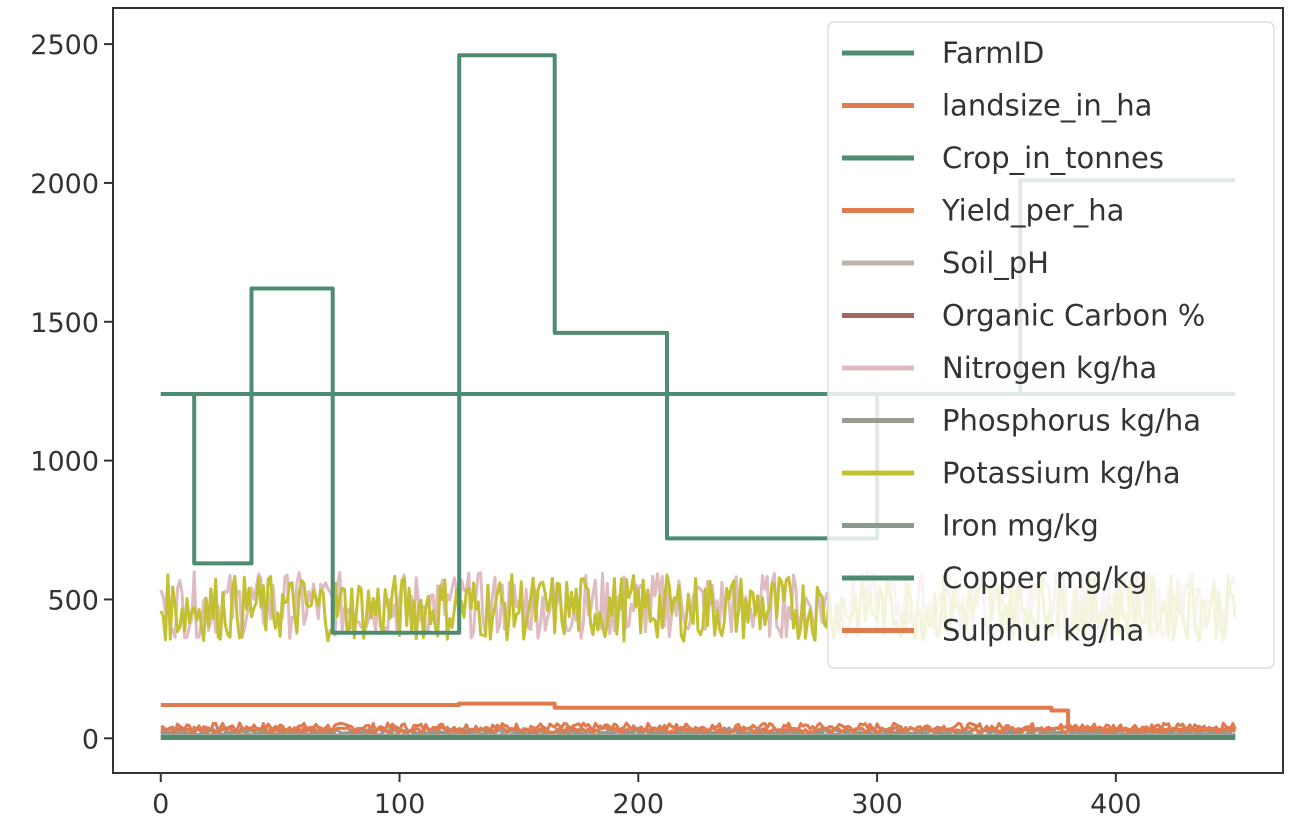 This screenshot has width=1299, height=831. What do you see at coordinates (1073, 316) in the screenshot?
I see `legend-label-5: Organic Carbon %` at bounding box center [1073, 316].